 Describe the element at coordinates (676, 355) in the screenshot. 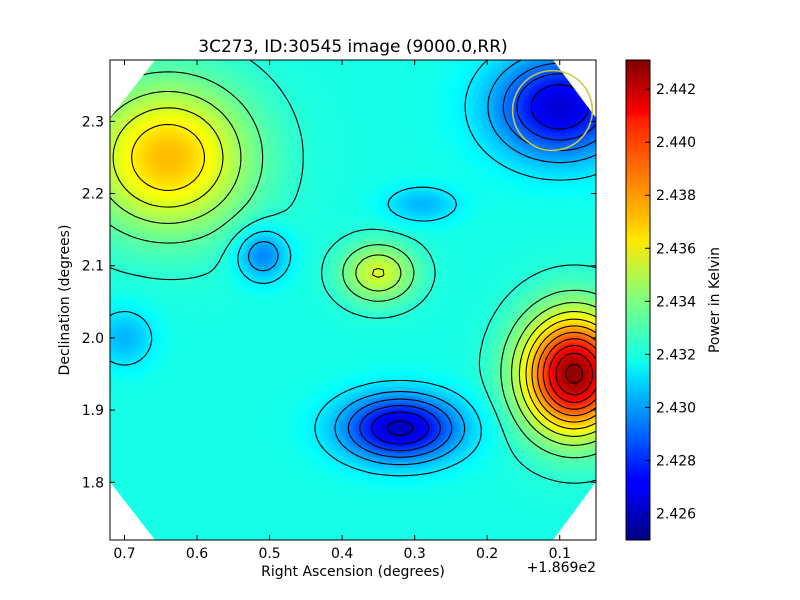

I see `colorbar-tick-label: 2.432` at that location.